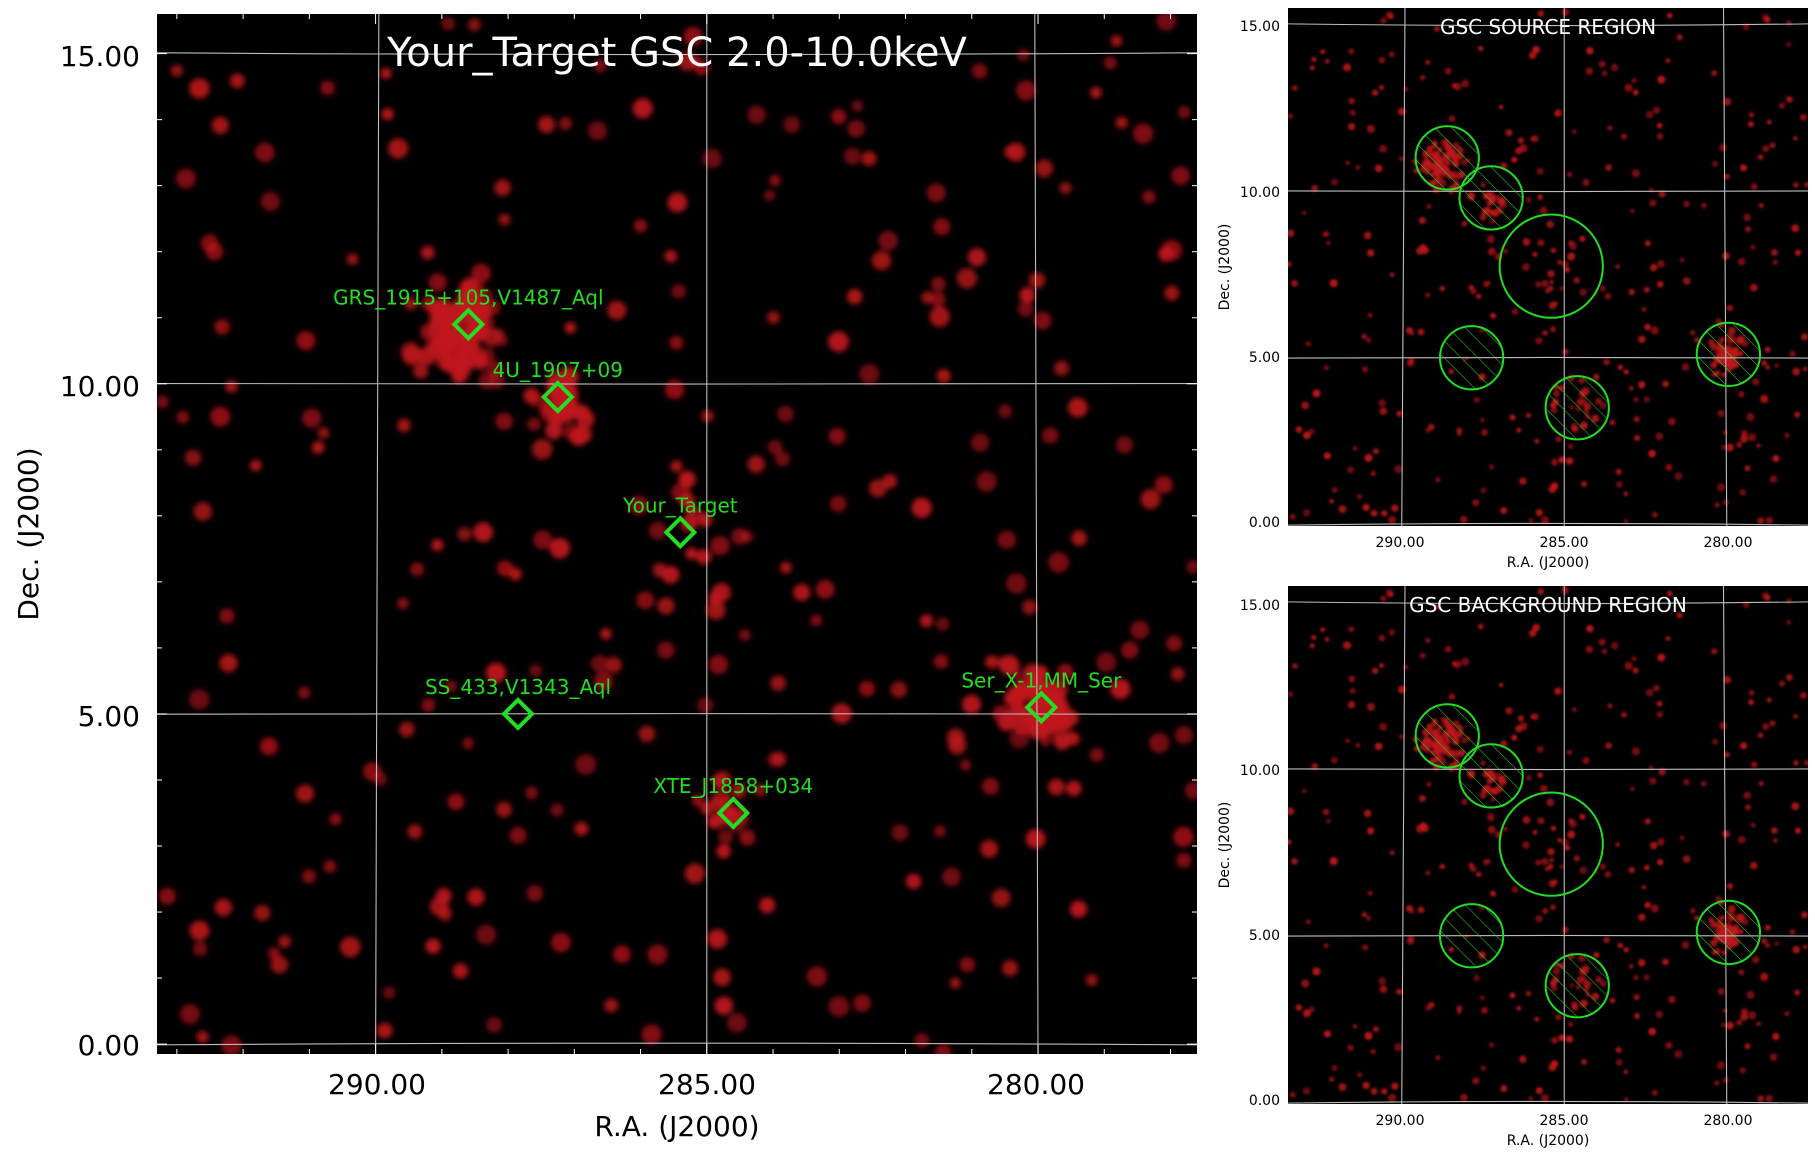 The height and width of the screenshot is (1156, 1815). Describe the element at coordinates (1725, 845) in the screenshot. I see `ra-grid-line` at that location.